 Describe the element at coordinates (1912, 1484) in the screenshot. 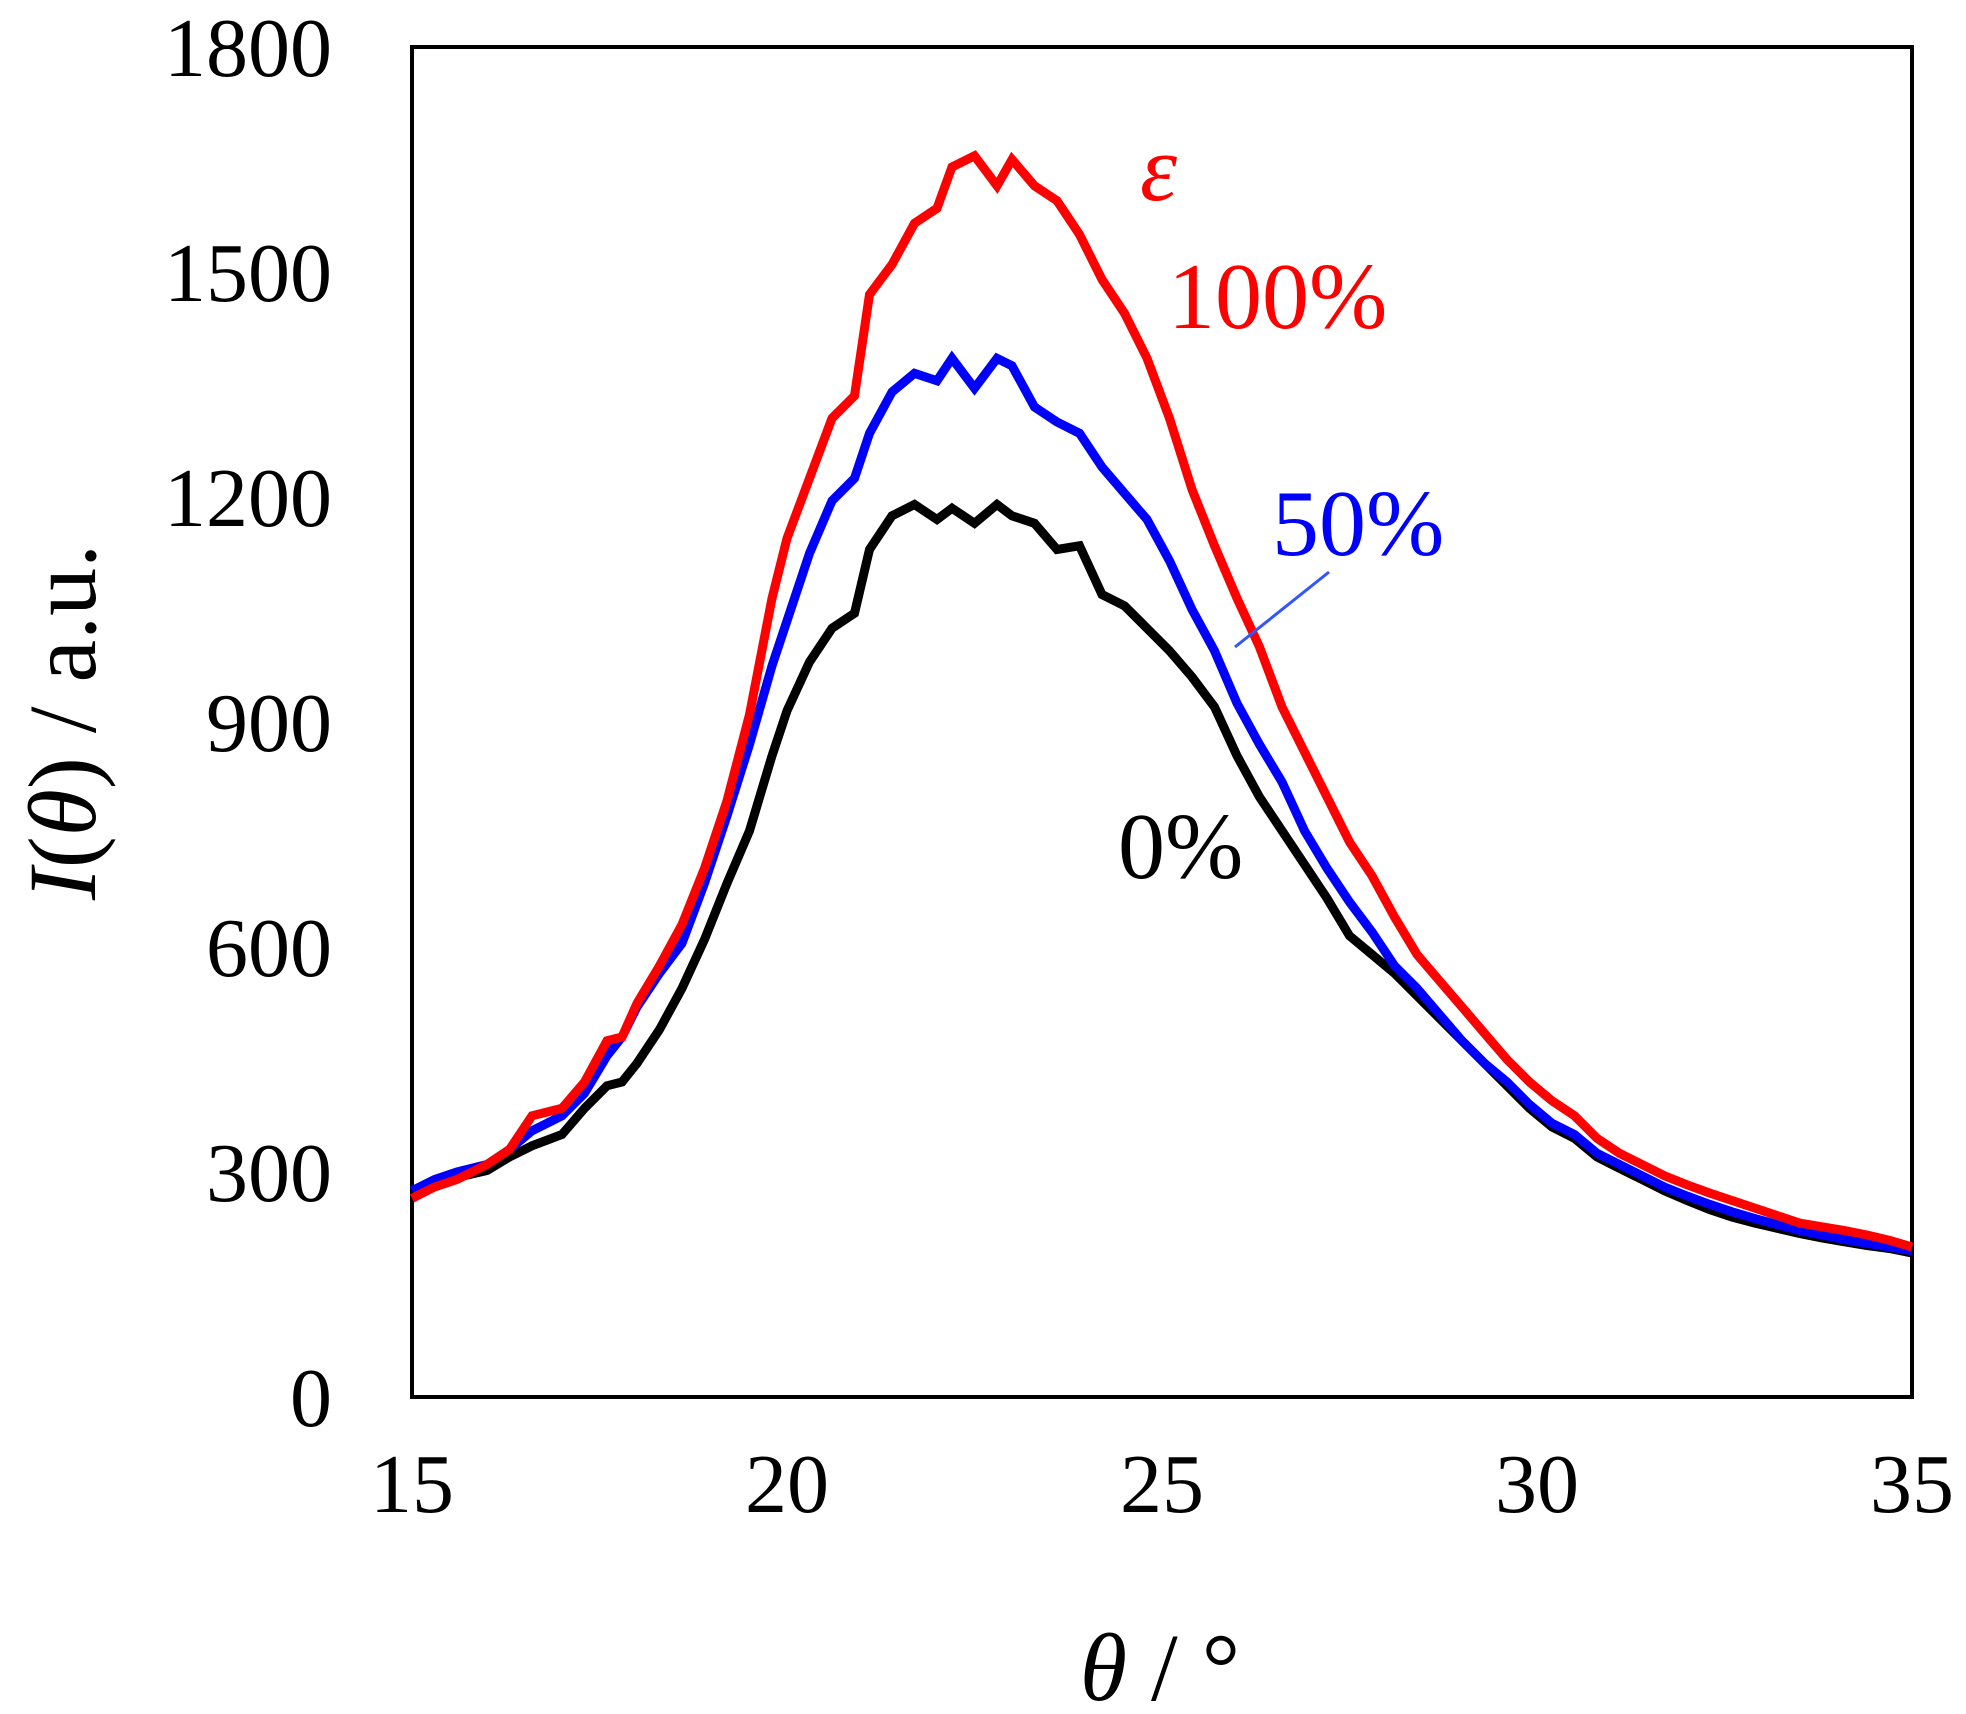

I see `x-tick-label: 35` at that location.